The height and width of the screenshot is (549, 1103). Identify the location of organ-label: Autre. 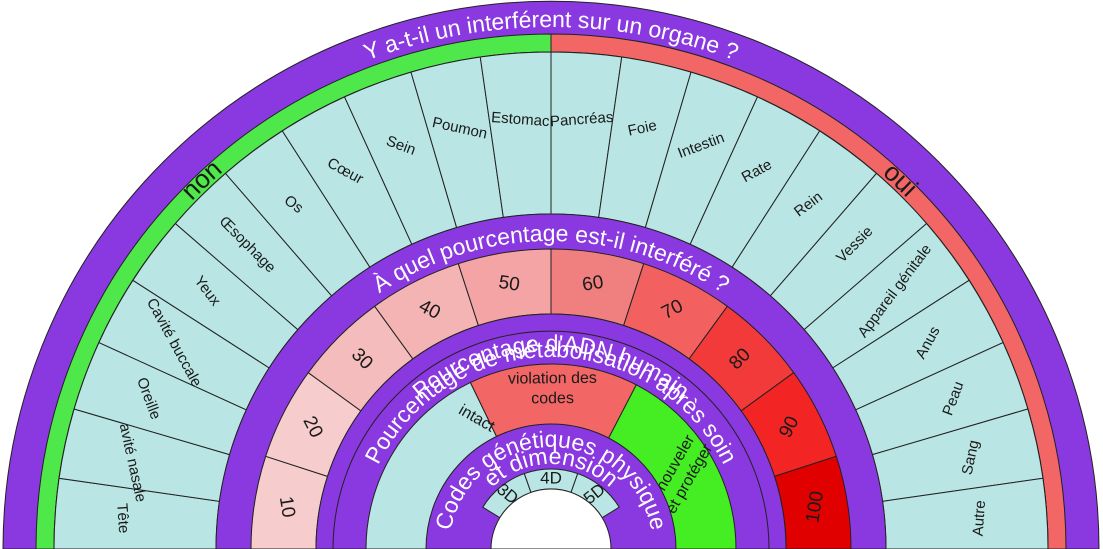
(980, 518).